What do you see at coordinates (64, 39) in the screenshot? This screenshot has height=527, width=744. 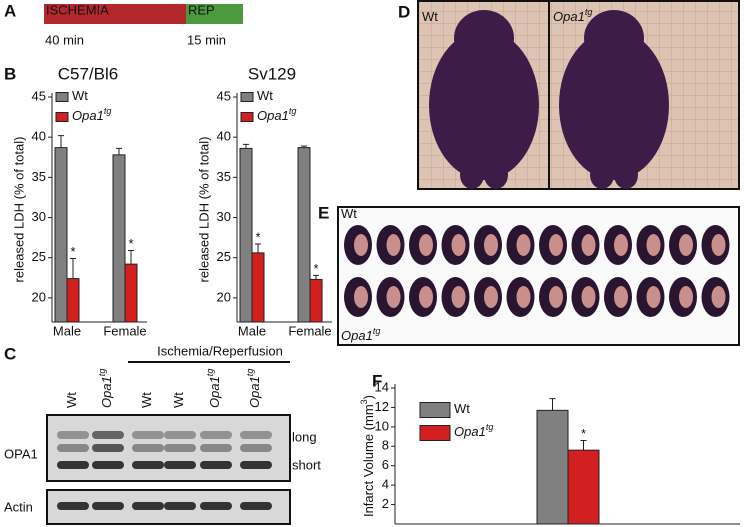 I see `segment-duration: 40 min` at bounding box center [64, 39].